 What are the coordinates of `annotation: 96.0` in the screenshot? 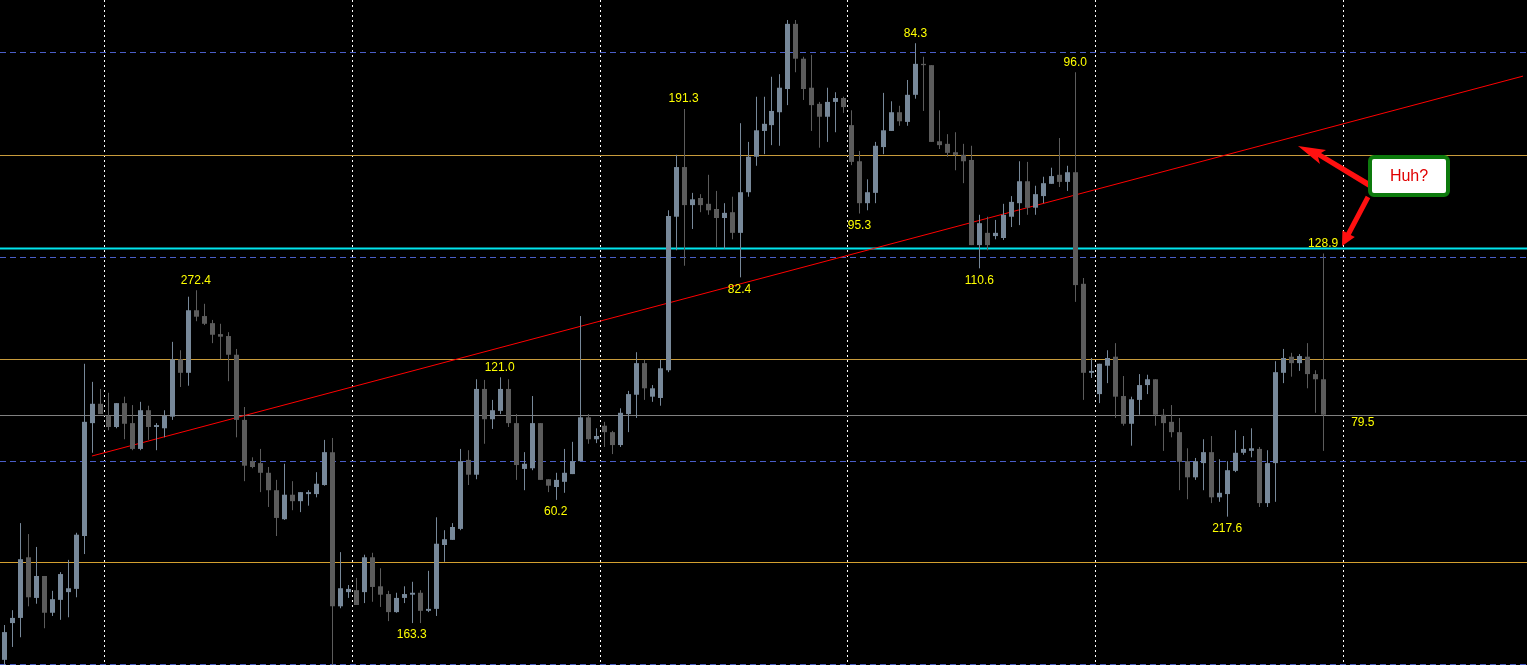 It's located at (1075, 61).